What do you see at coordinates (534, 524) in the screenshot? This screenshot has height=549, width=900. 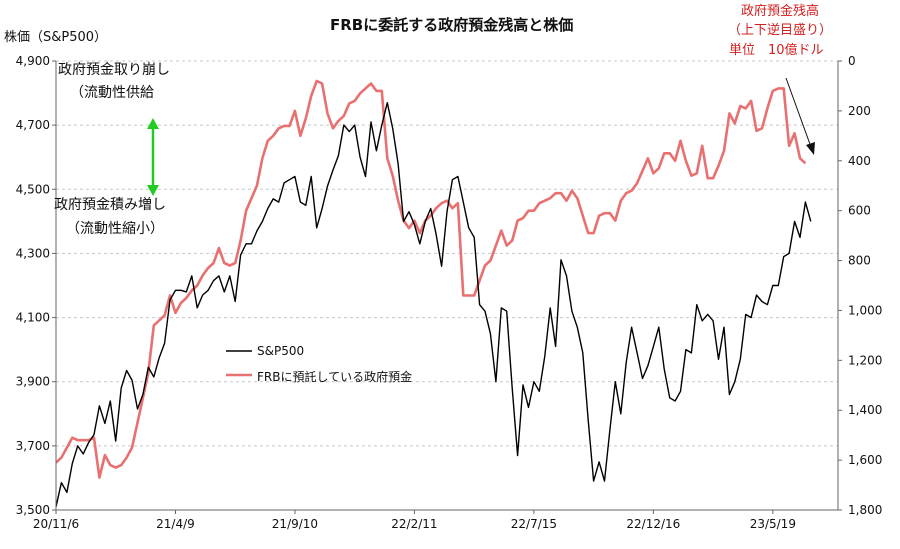 I see `x-tick-label-4: 22/7/15` at bounding box center [534, 524].